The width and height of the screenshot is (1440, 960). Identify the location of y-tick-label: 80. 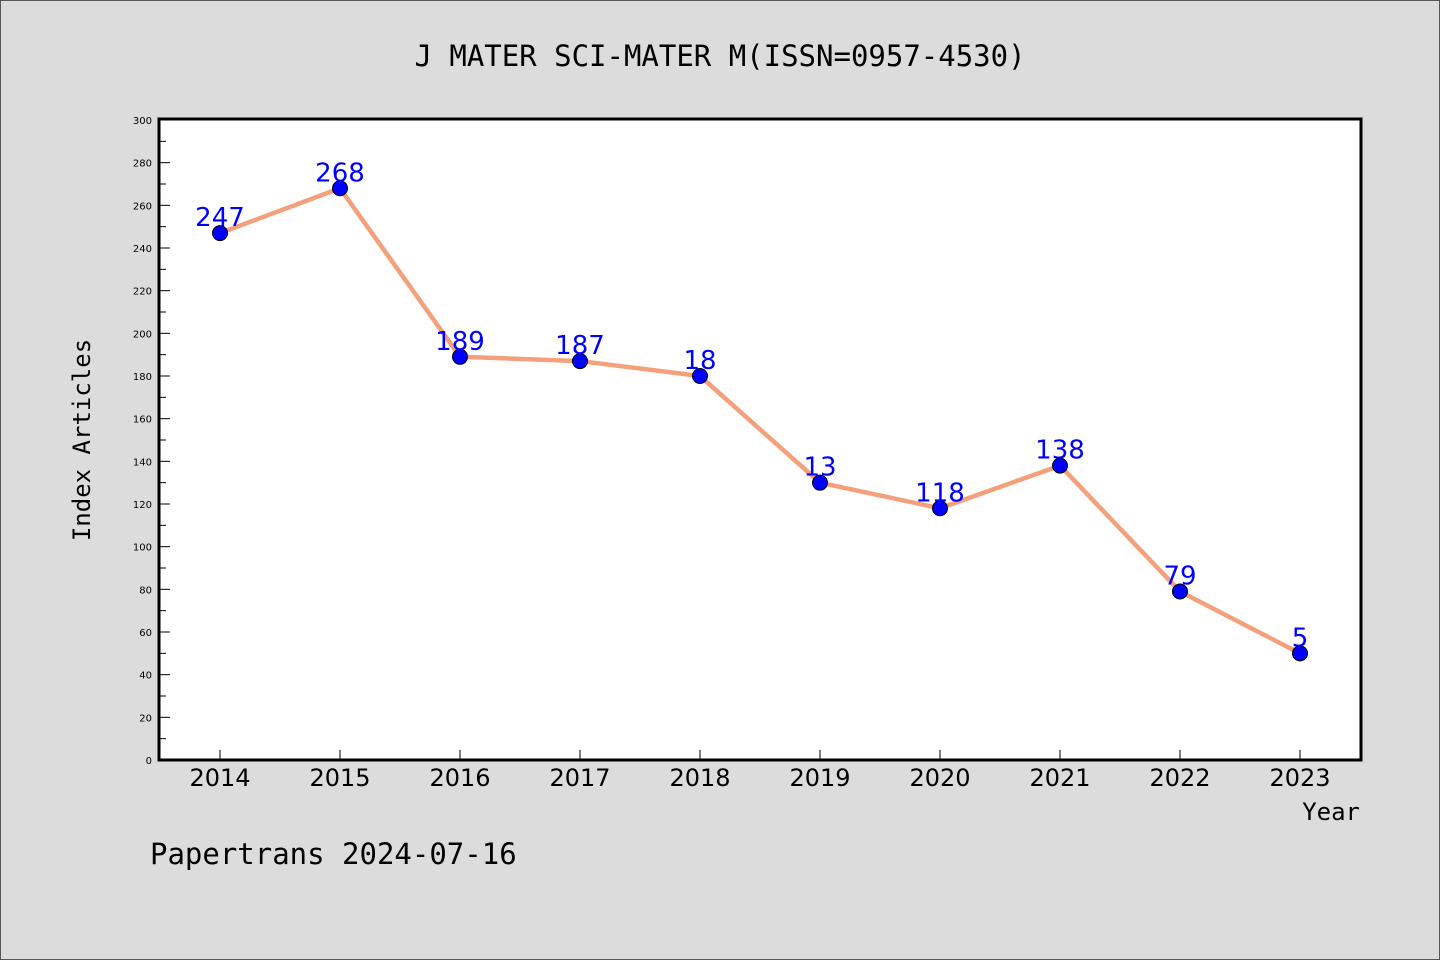
(145, 590).